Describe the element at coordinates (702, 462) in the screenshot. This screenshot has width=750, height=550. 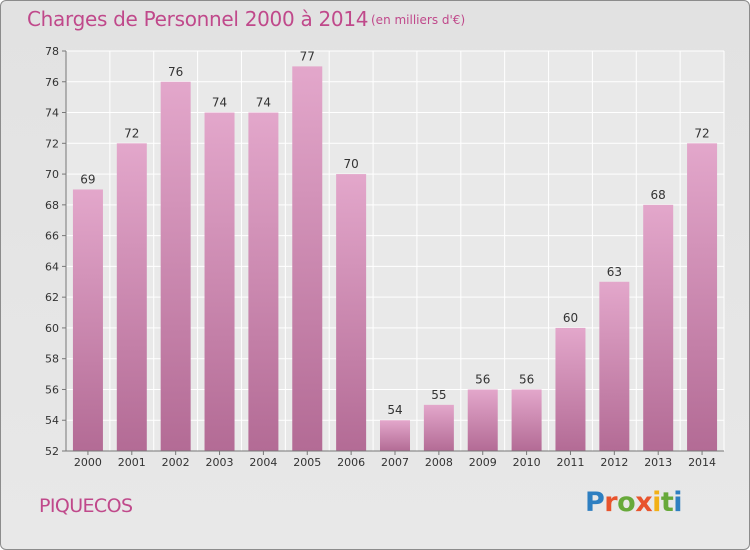
I see `x-tick-label: 2014` at that location.